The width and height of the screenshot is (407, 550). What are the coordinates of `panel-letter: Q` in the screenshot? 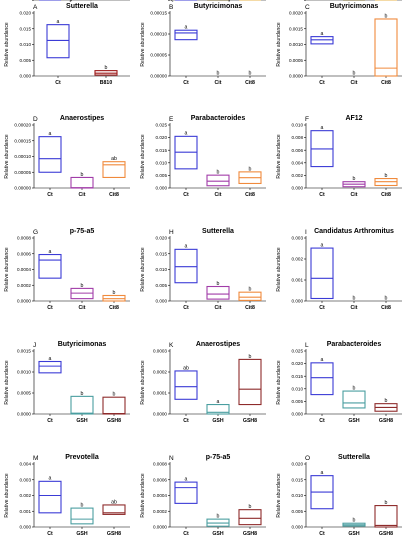 It's located at (171, 1).